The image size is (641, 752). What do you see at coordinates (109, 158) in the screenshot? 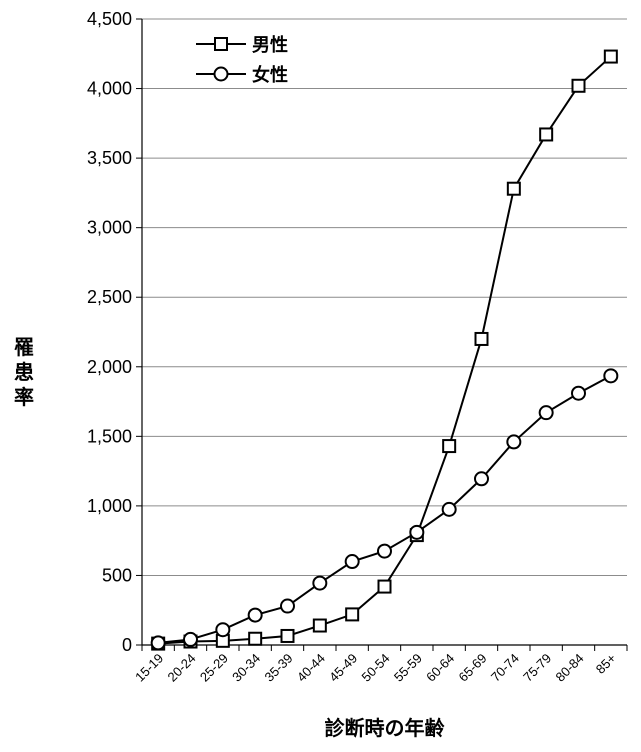
I see `y-tick-label: 3,500` at bounding box center [109, 158].